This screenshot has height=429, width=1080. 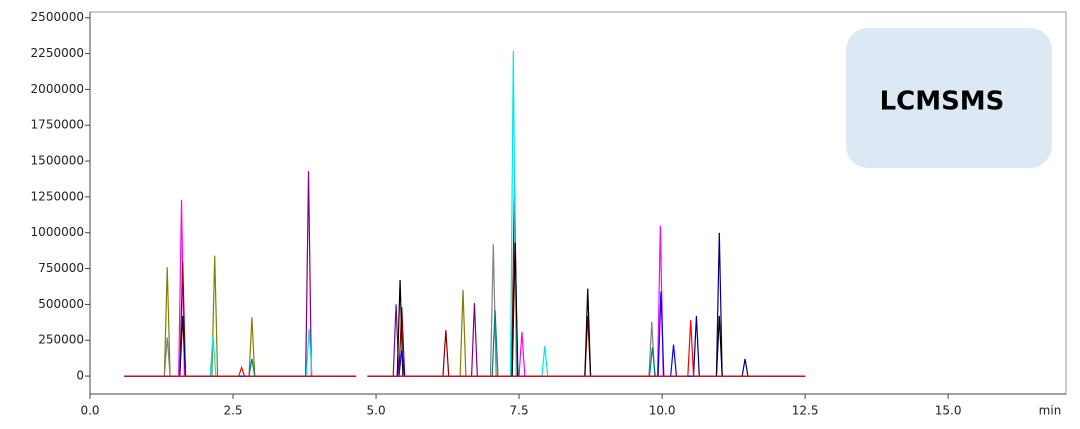 What do you see at coordinates (942, 102) in the screenshot?
I see `annotation: LCMSMS` at bounding box center [942, 102].